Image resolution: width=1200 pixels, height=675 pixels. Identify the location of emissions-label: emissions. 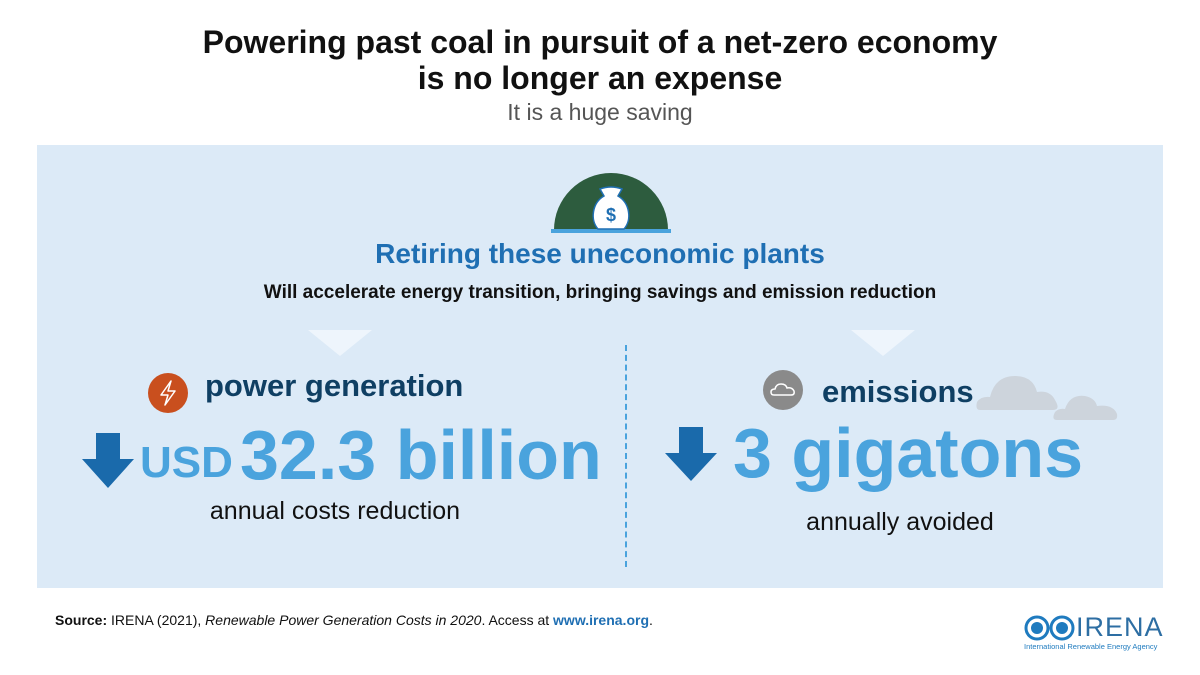
(898, 391).